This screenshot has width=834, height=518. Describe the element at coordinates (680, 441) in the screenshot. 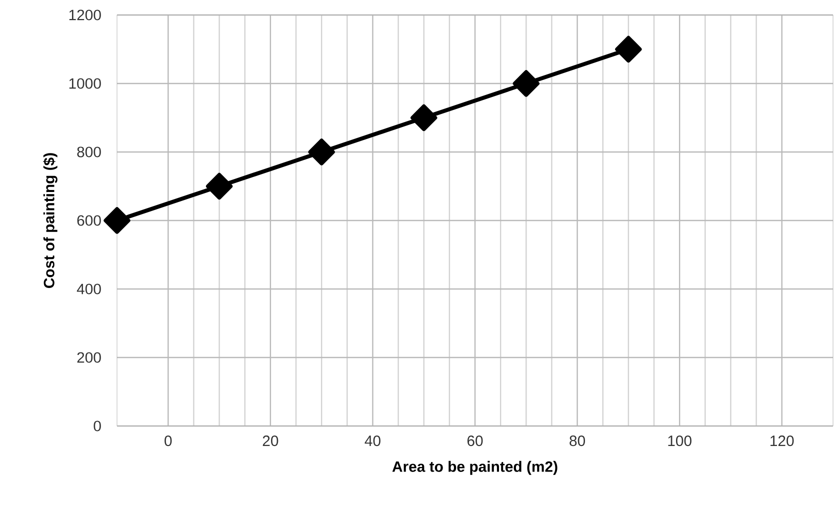

I see `x-tick-label: 100` at that location.